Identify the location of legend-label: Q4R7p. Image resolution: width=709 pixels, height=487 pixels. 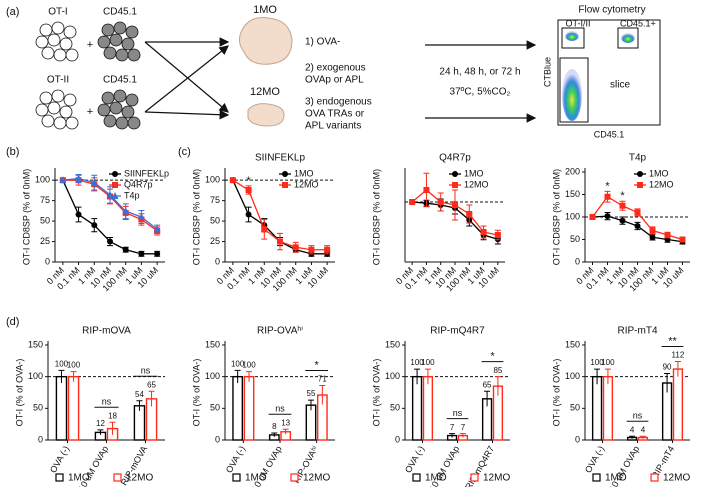
(138, 184).